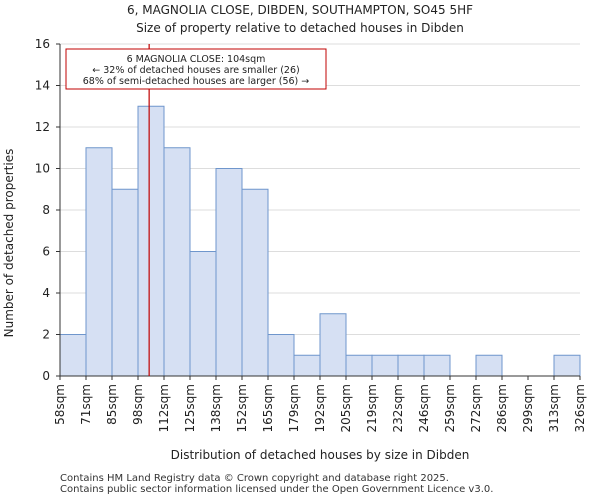 The height and width of the screenshot is (500, 600). I want to click on x-tick-label-125sqm: 125sqm, so click(190, 408).